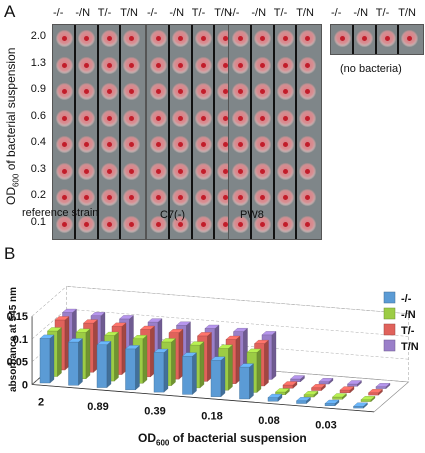 The height and width of the screenshot is (453, 425). What do you see at coordinates (203, 398) in the screenshot?
I see `chart-floor-front-edge` at bounding box center [203, 398].